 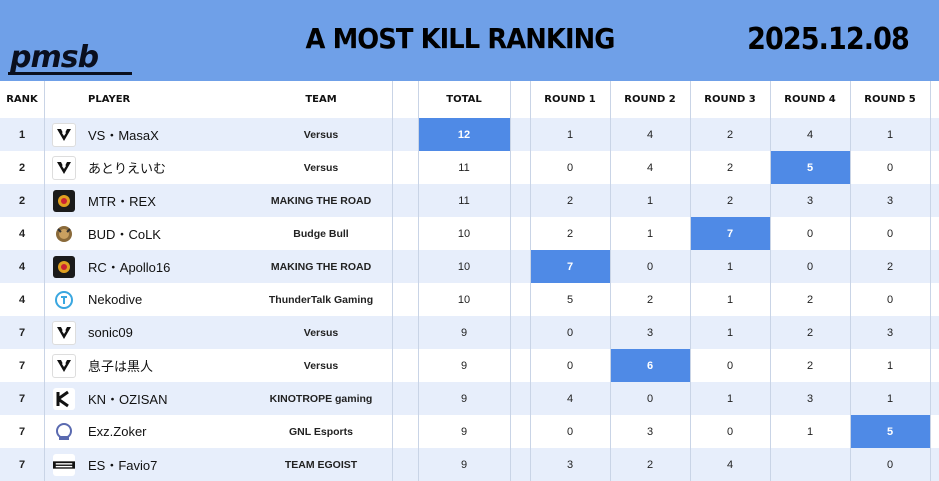 I want to click on round-1-kills: 7, so click(x=570, y=266).